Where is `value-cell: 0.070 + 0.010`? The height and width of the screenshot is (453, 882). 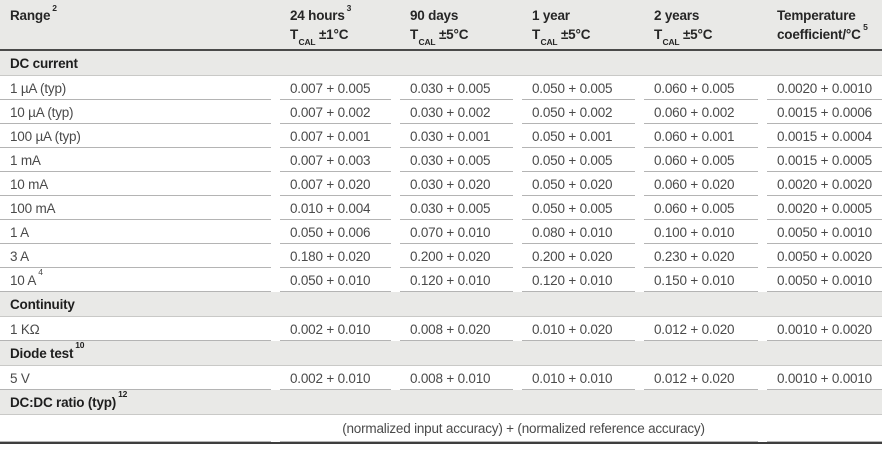 value-cell: 0.070 + 0.010 is located at coordinates (461, 232).